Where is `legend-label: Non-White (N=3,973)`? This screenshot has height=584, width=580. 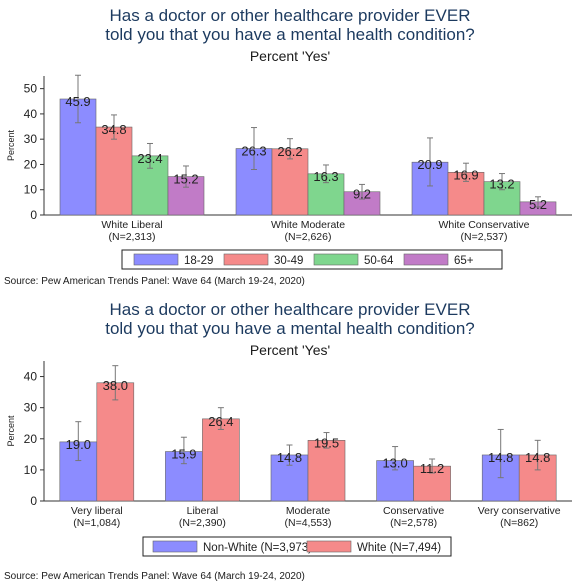 legend-label: Non-White (N=3,973) is located at coordinates (257, 548).